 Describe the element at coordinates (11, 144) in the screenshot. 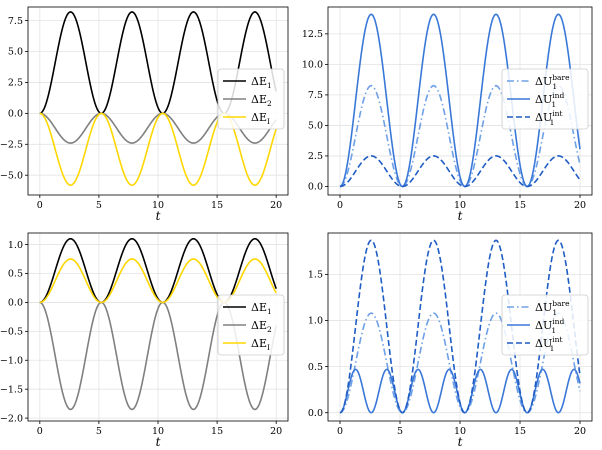

I see `y-tick-label: −2.5` at that location.